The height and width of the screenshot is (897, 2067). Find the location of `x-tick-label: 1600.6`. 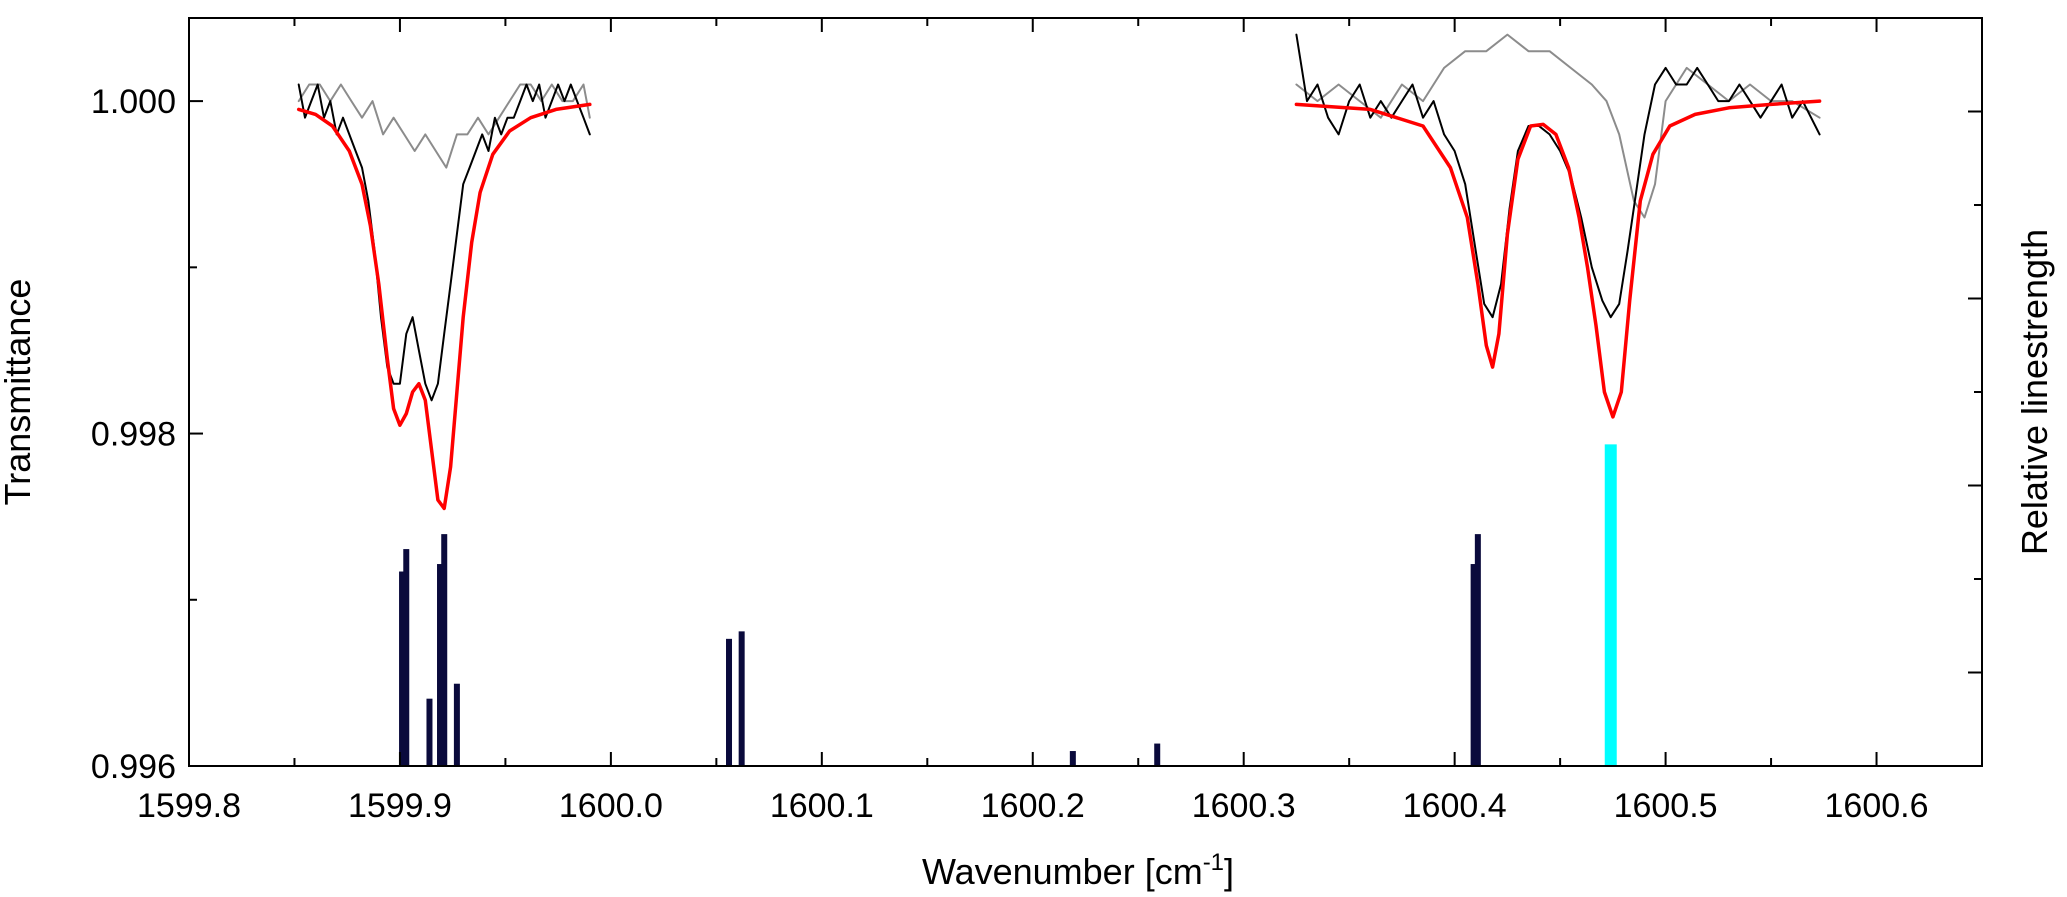

x-tick-label: 1600.6 is located at coordinates (1877, 806).